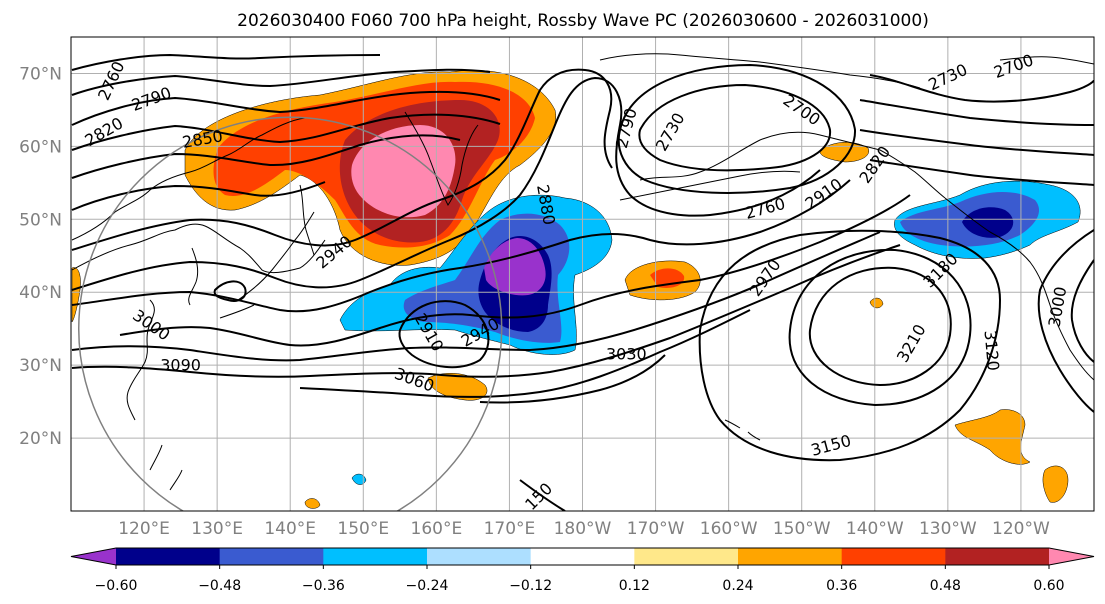 The image size is (1105, 604). I want to click on colorbar-tick-label: 0.60, so click(1048, 586).